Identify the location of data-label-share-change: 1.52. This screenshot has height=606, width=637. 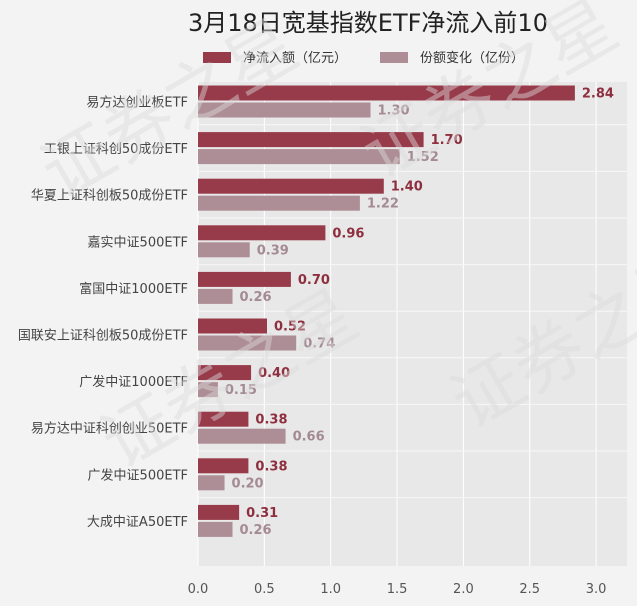
(423, 157).